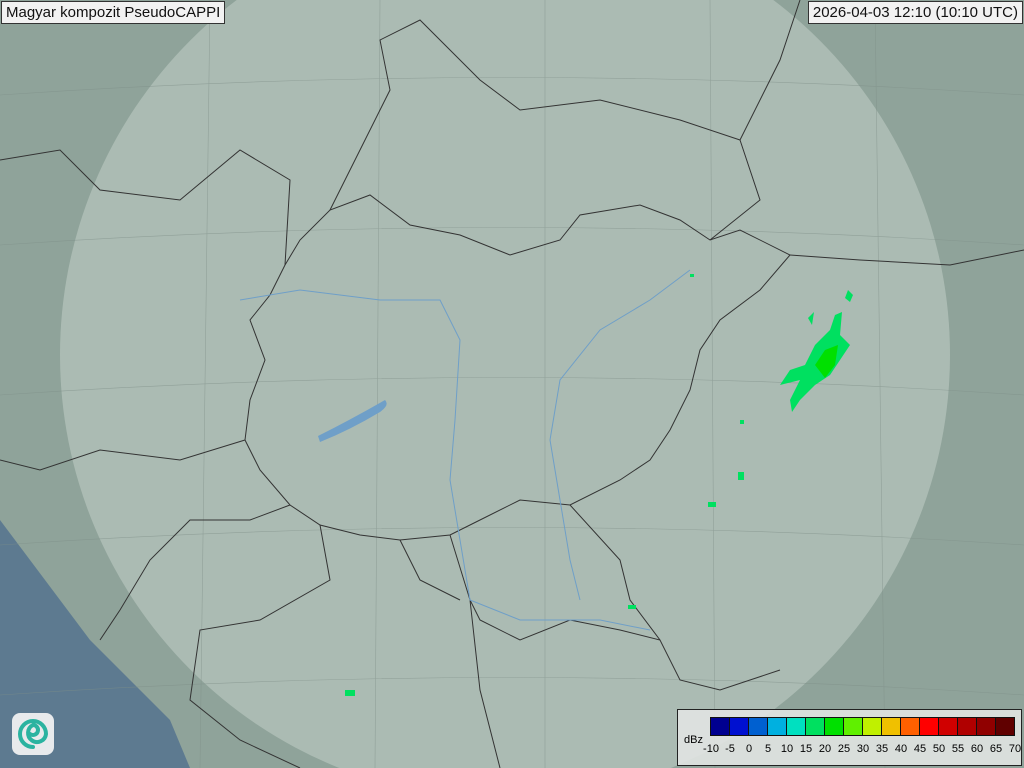  Describe the element at coordinates (730, 749) in the screenshot. I see `legend-tick: -5` at that location.